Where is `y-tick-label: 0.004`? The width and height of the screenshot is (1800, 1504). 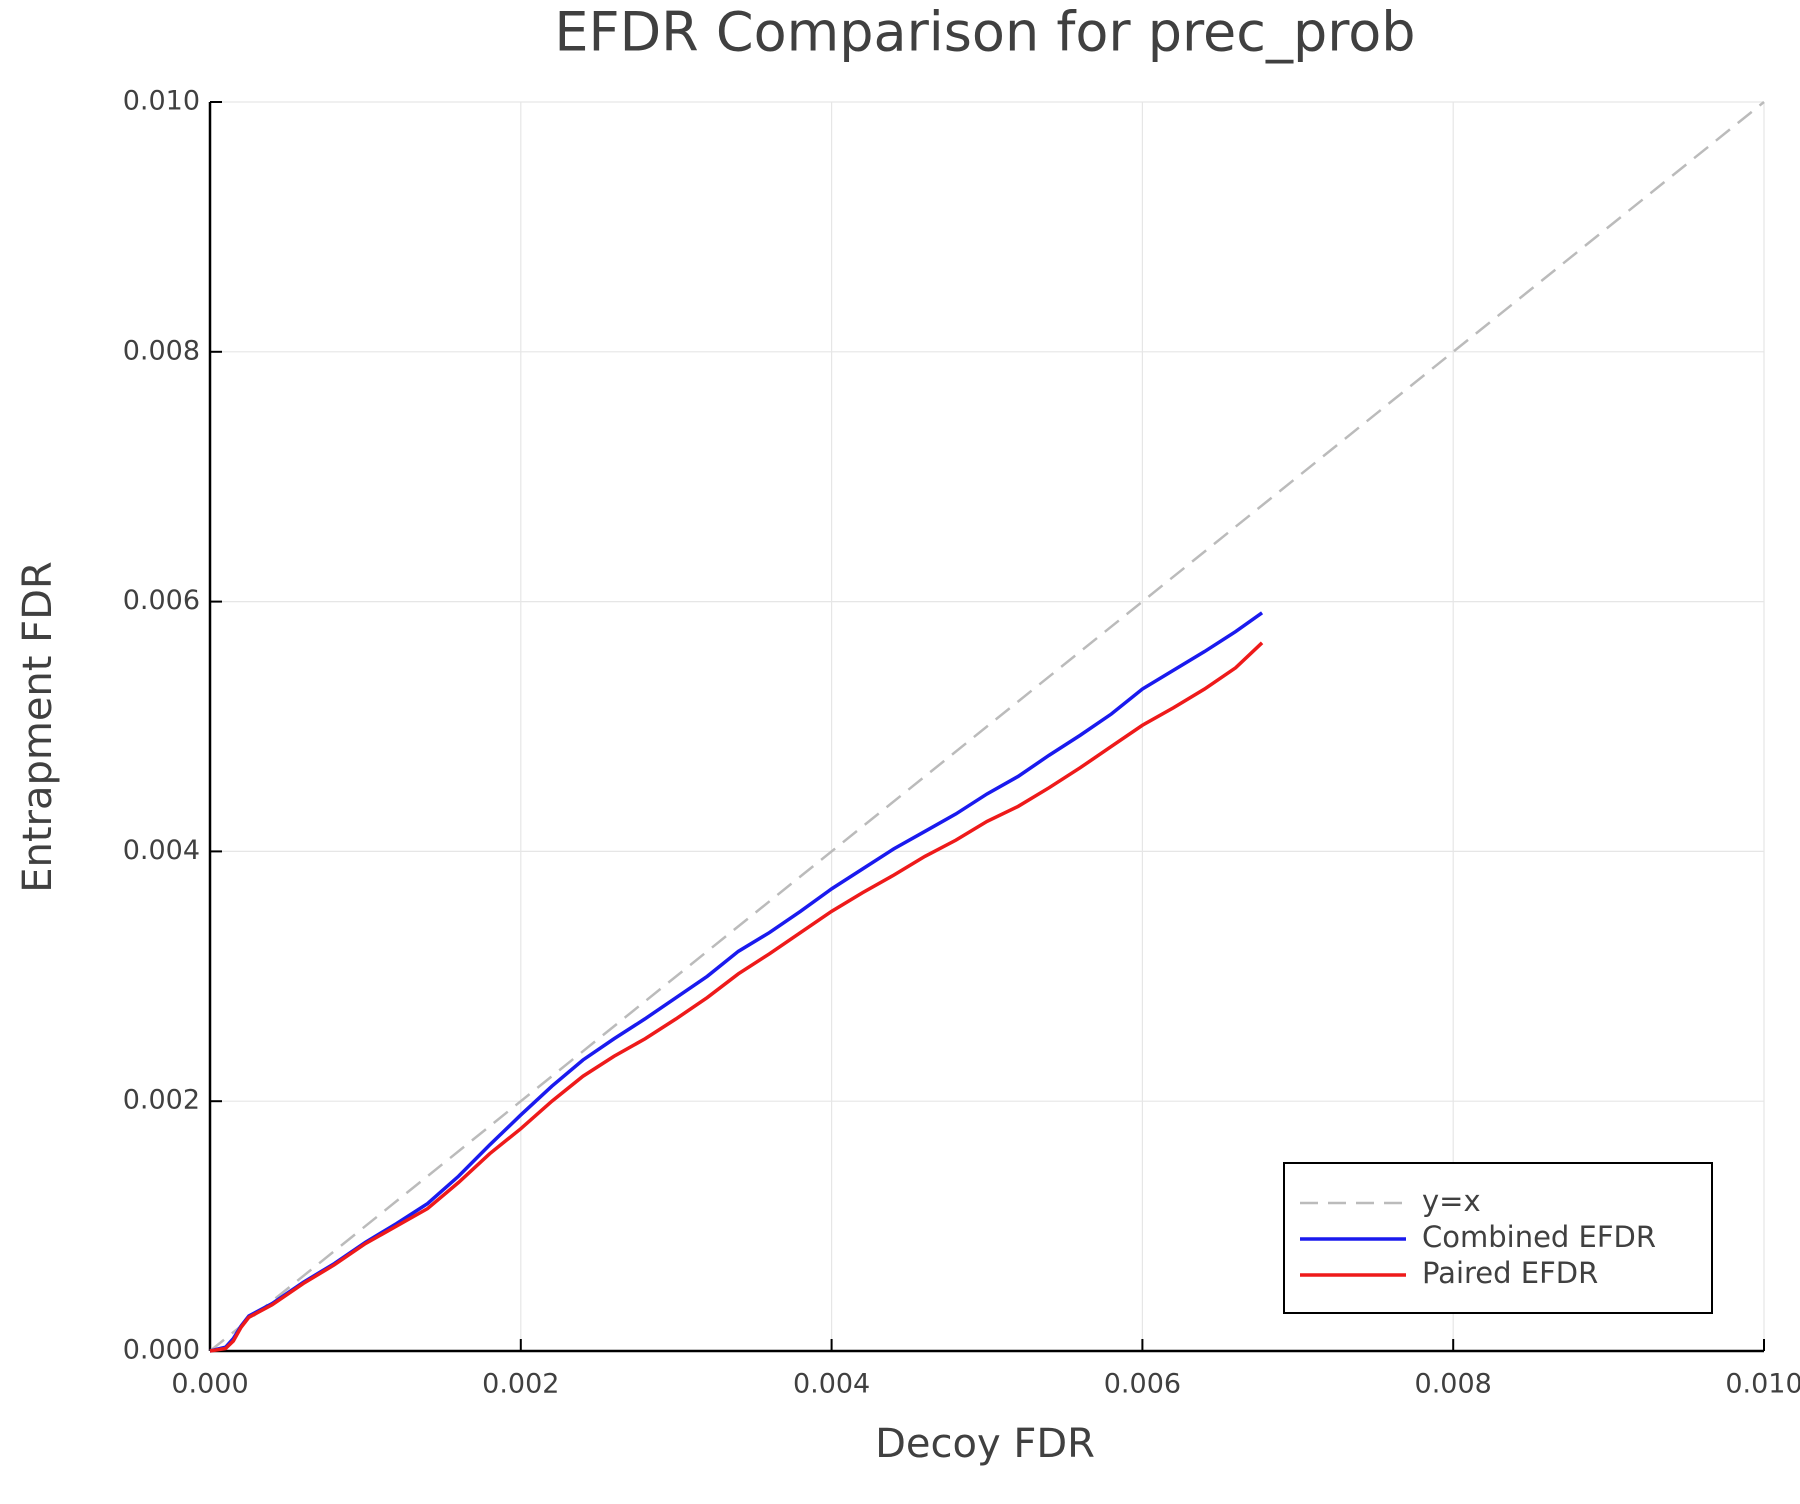
y-tick-label: 0.004 is located at coordinates (161, 850).